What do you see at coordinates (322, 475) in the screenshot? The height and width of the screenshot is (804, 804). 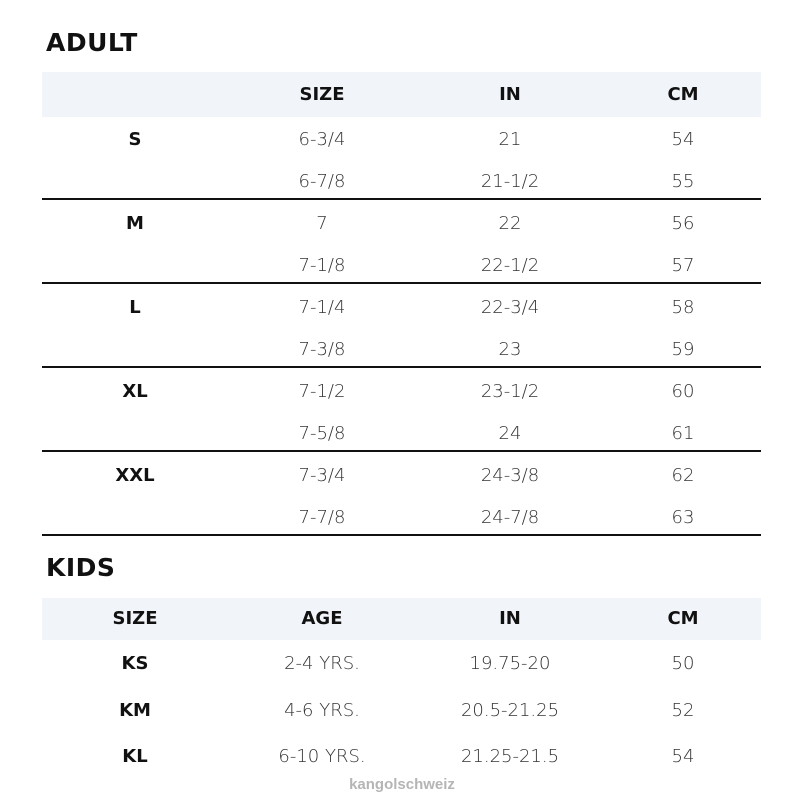 I see `table-cell: 7-3/4` at bounding box center [322, 475].